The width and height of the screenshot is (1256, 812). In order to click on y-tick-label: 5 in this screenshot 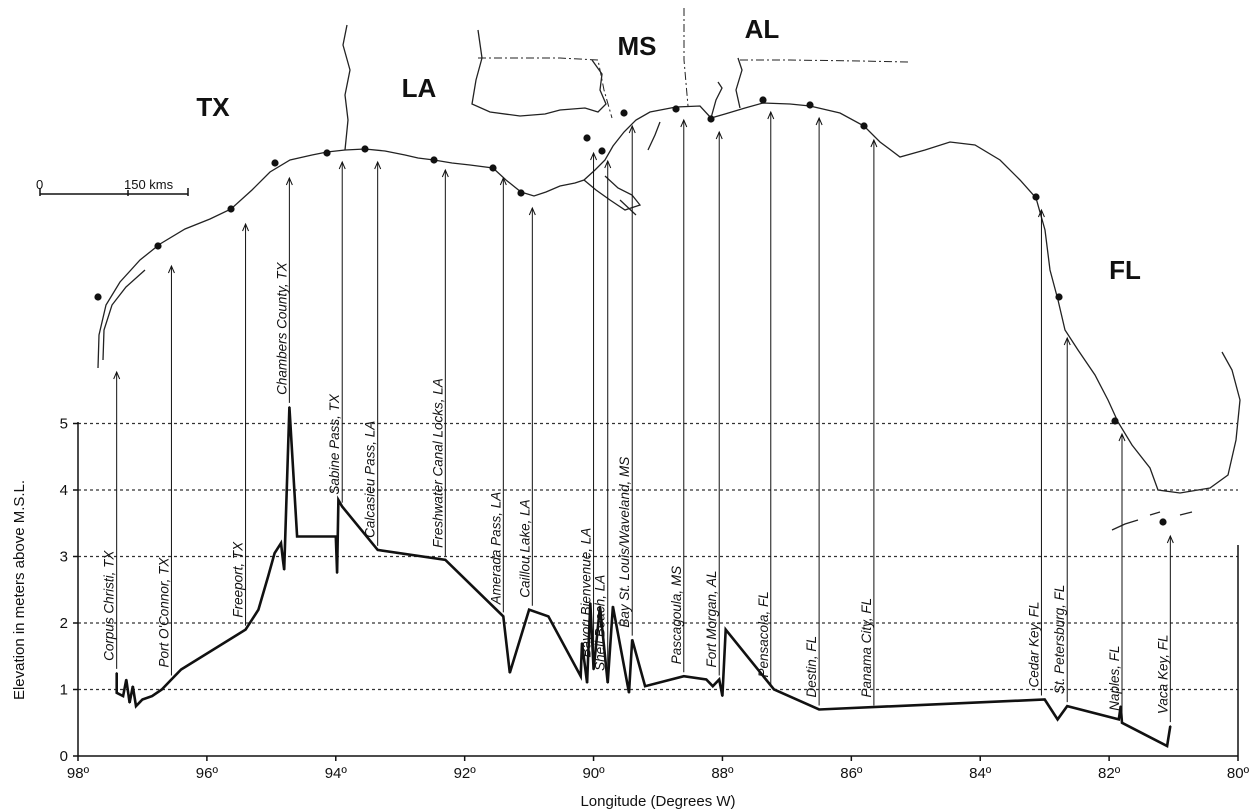, I will do `click(64, 424)`.